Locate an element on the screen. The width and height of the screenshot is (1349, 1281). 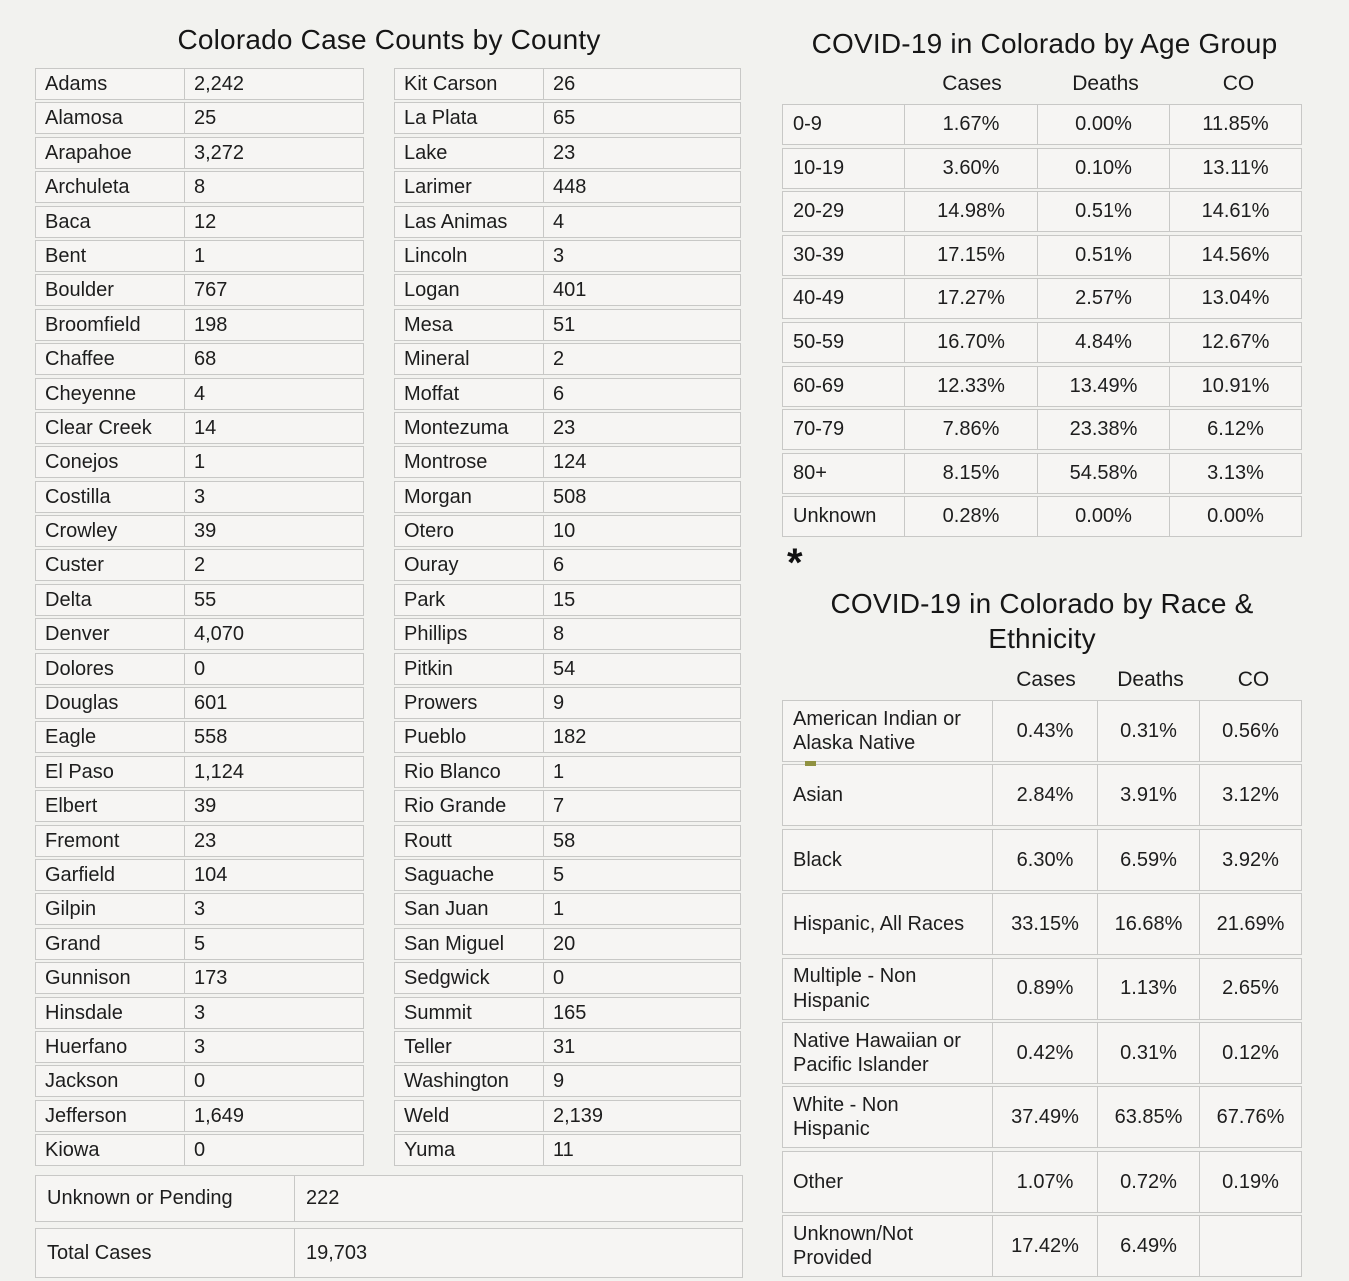
total-cases-value: 19,703 is located at coordinates (518, 1253).